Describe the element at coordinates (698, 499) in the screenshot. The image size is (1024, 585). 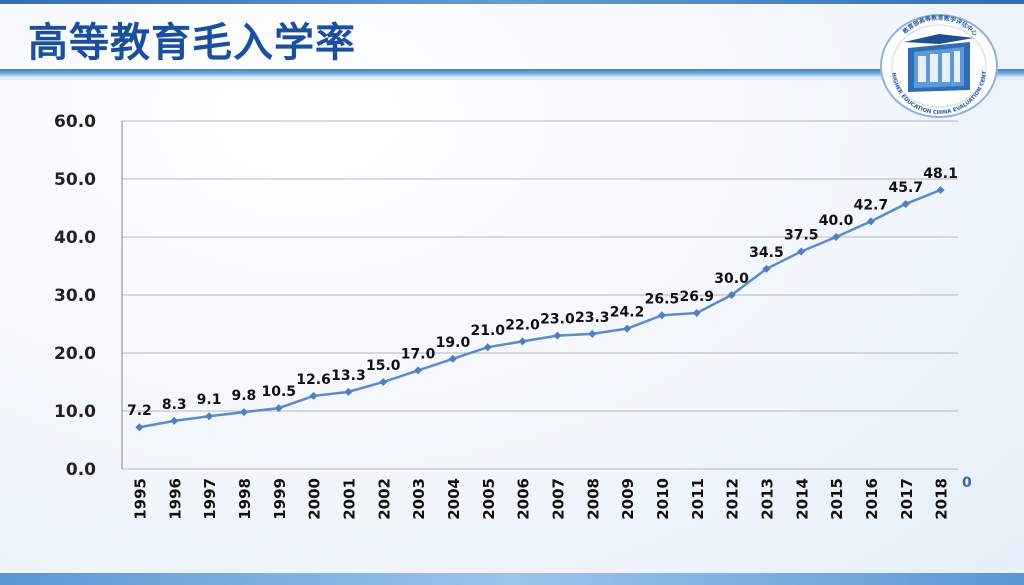
I see `x-tick-label: 2011` at that location.